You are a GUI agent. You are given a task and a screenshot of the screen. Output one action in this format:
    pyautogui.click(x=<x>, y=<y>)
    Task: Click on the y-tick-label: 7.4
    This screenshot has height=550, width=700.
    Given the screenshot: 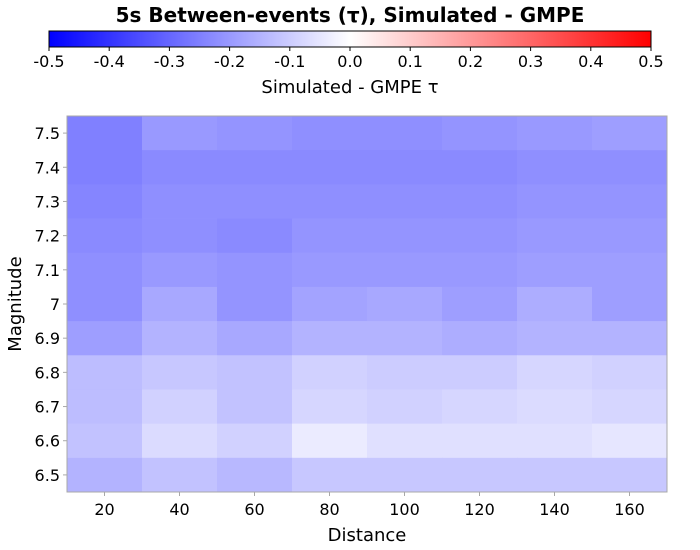 What is the action you would take?
    pyautogui.click(x=47, y=167)
    